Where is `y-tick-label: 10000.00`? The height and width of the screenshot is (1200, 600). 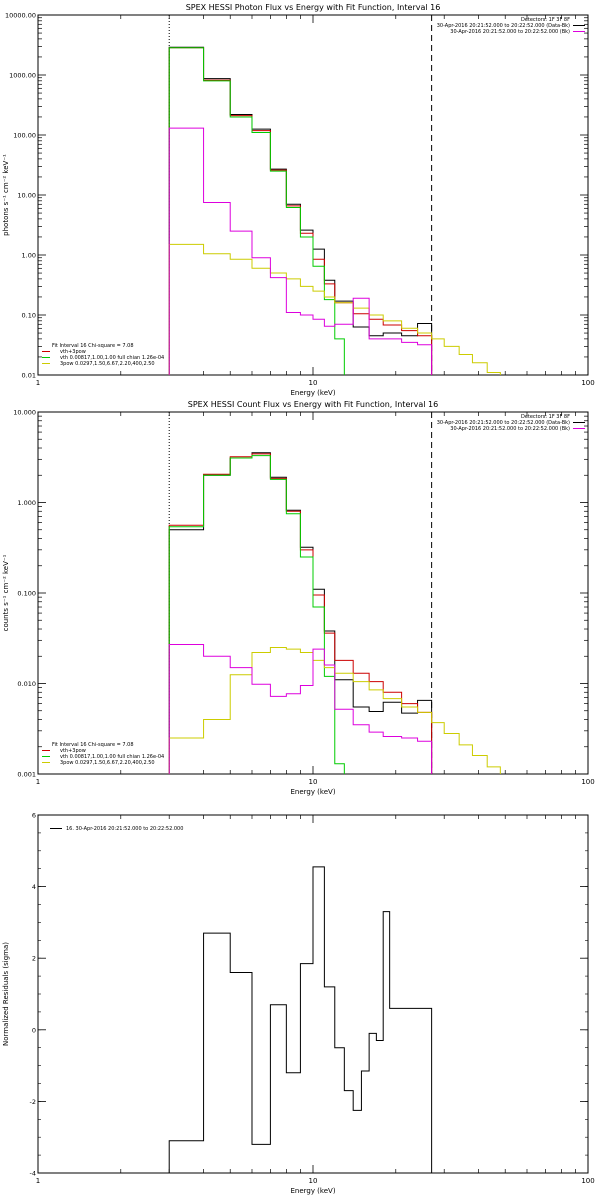
y-tick-label: 10000.00 is located at coordinates (20, 16).